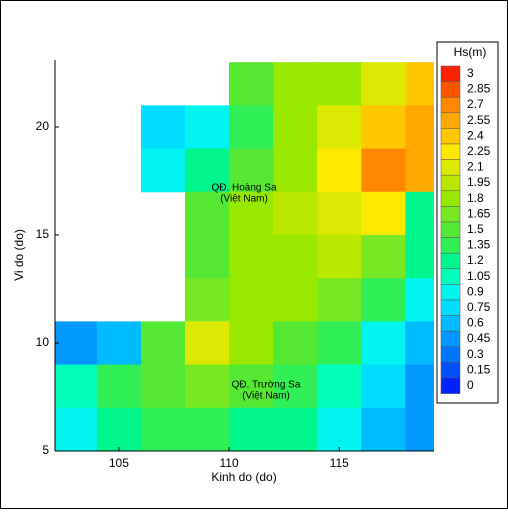  What do you see at coordinates (470, 385) in the screenshot?
I see `colorbar-label: 0` at bounding box center [470, 385].